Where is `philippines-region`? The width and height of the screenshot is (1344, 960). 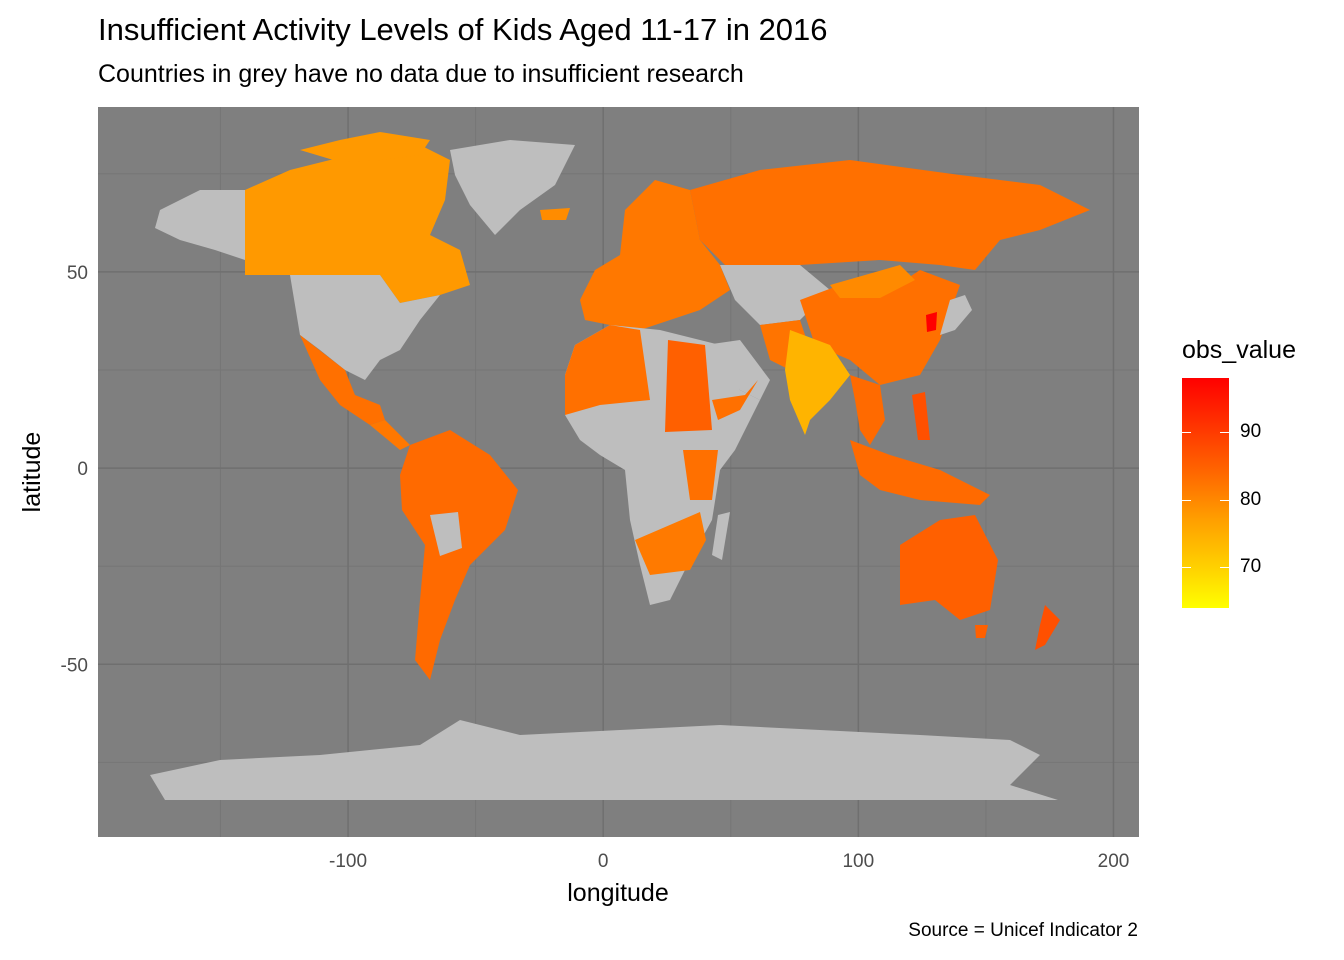 philippines-region is located at coordinates (921, 416).